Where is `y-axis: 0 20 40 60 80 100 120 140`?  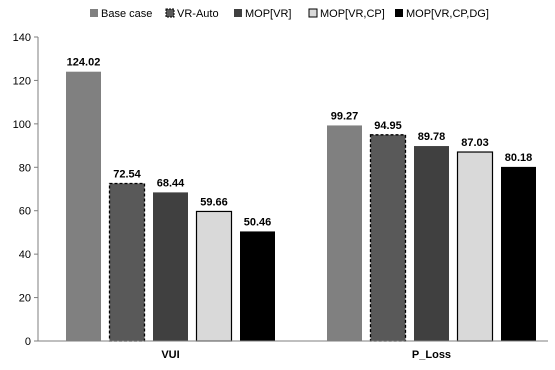 y-axis: 0 20 40 60 80 100 120 140 is located at coordinates (26, 190).